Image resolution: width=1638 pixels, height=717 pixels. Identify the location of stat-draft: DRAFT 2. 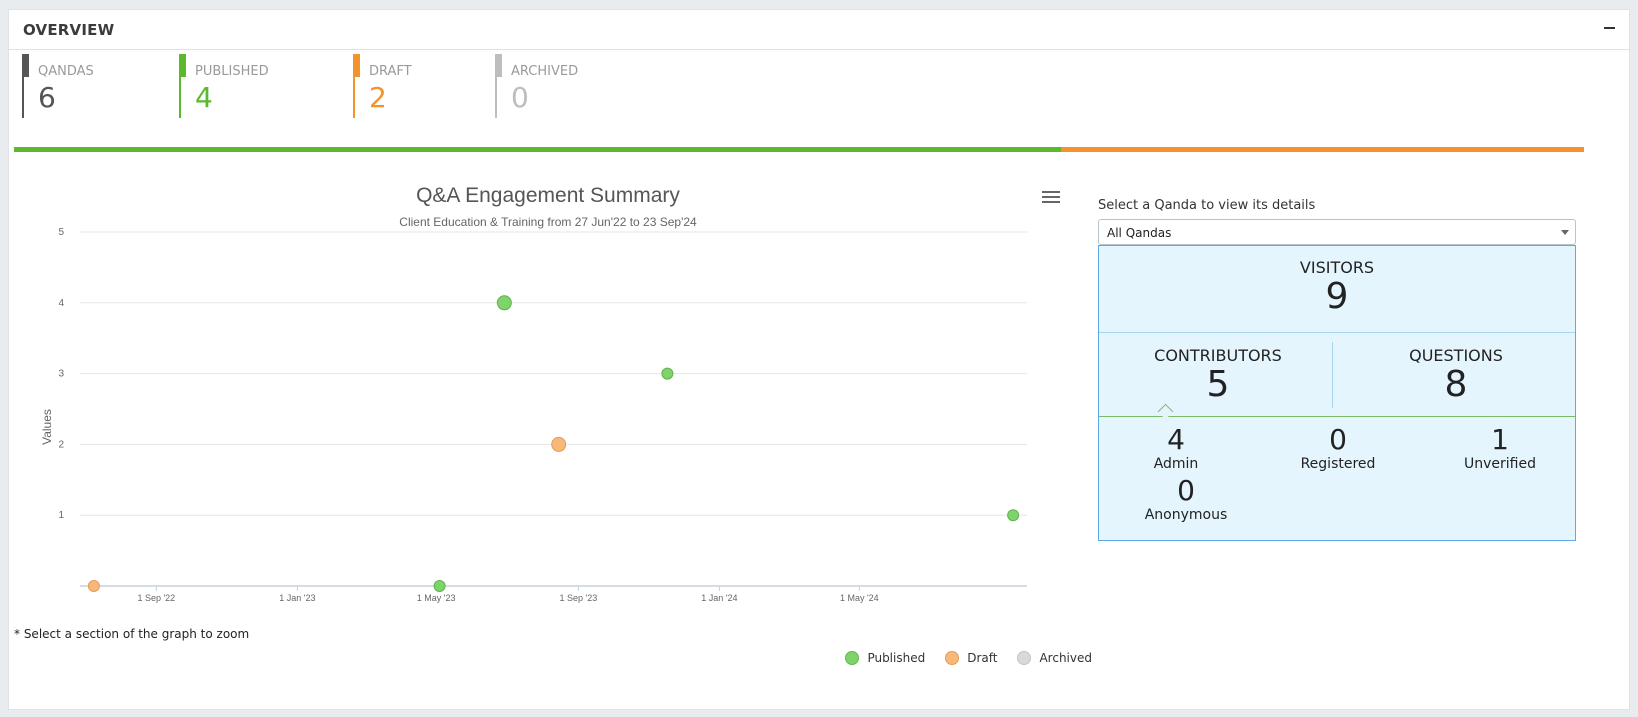
(382, 86).